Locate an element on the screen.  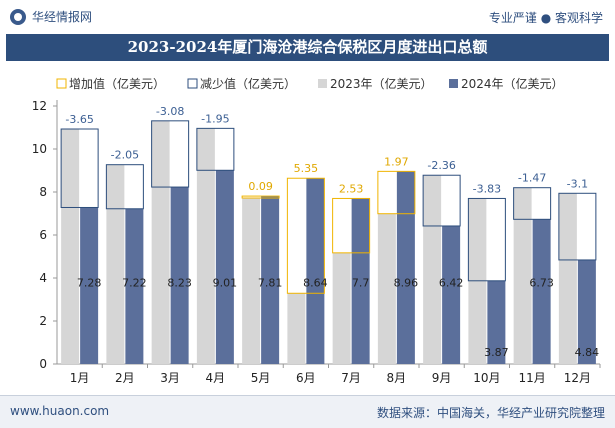
legend-swatch-decrease is located at coordinates (192, 83).